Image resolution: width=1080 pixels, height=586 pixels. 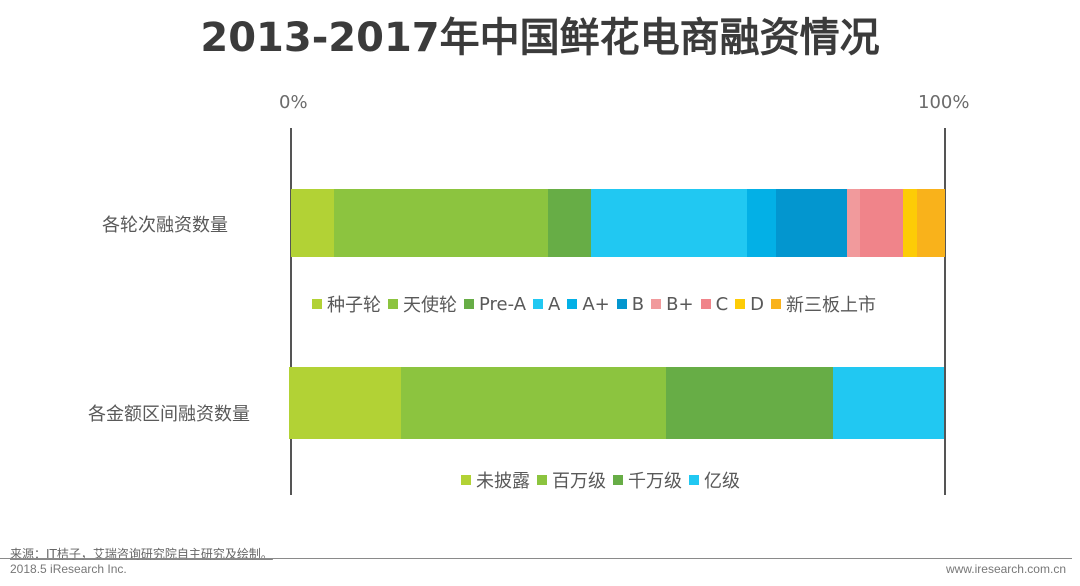 I want to click on legend-label: 未披露, so click(x=503, y=481).